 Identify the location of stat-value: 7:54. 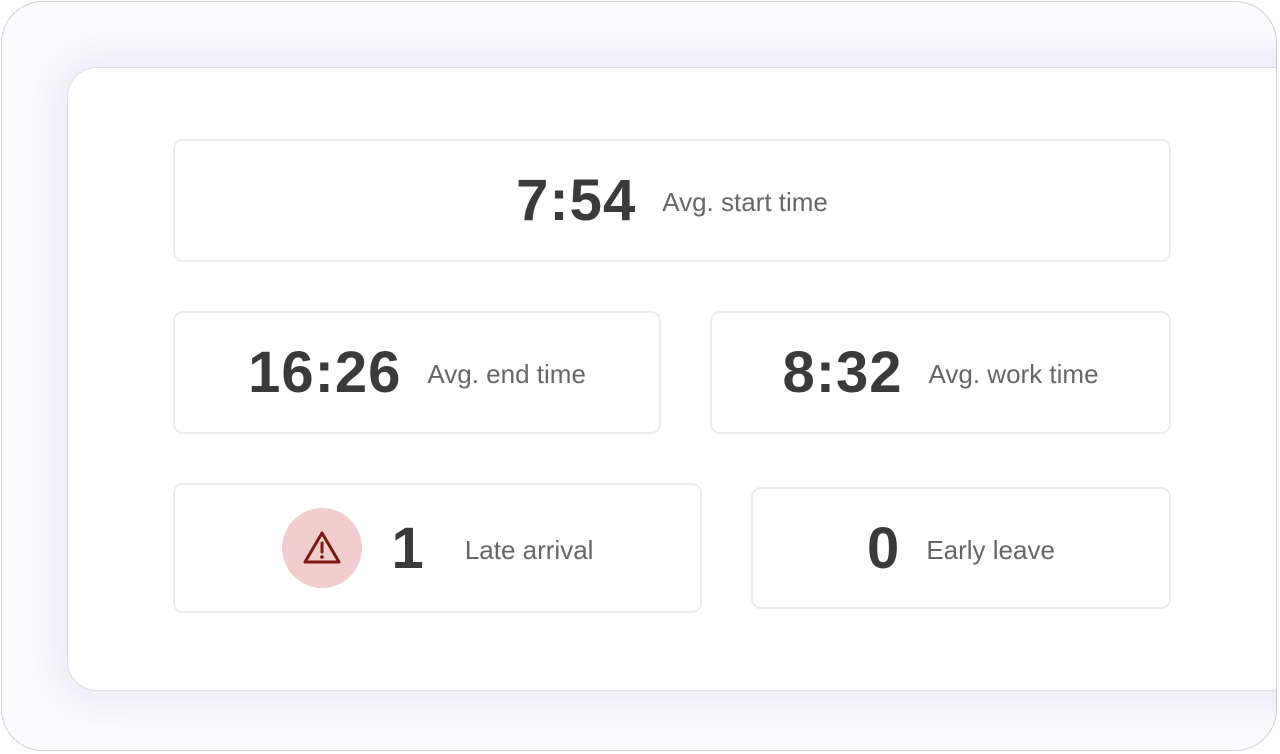
(576, 200).